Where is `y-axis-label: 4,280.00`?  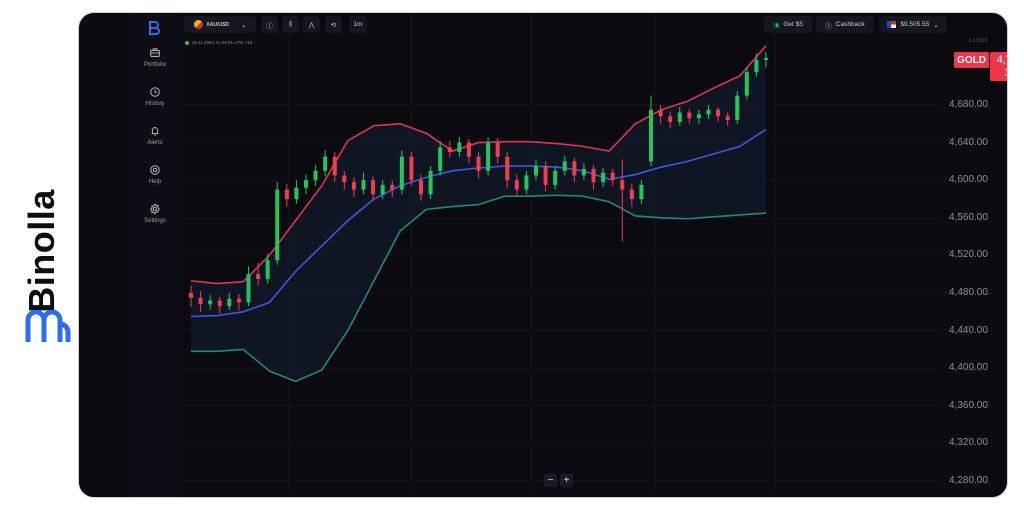 y-axis-label: 4,280.00 is located at coordinates (968, 480).